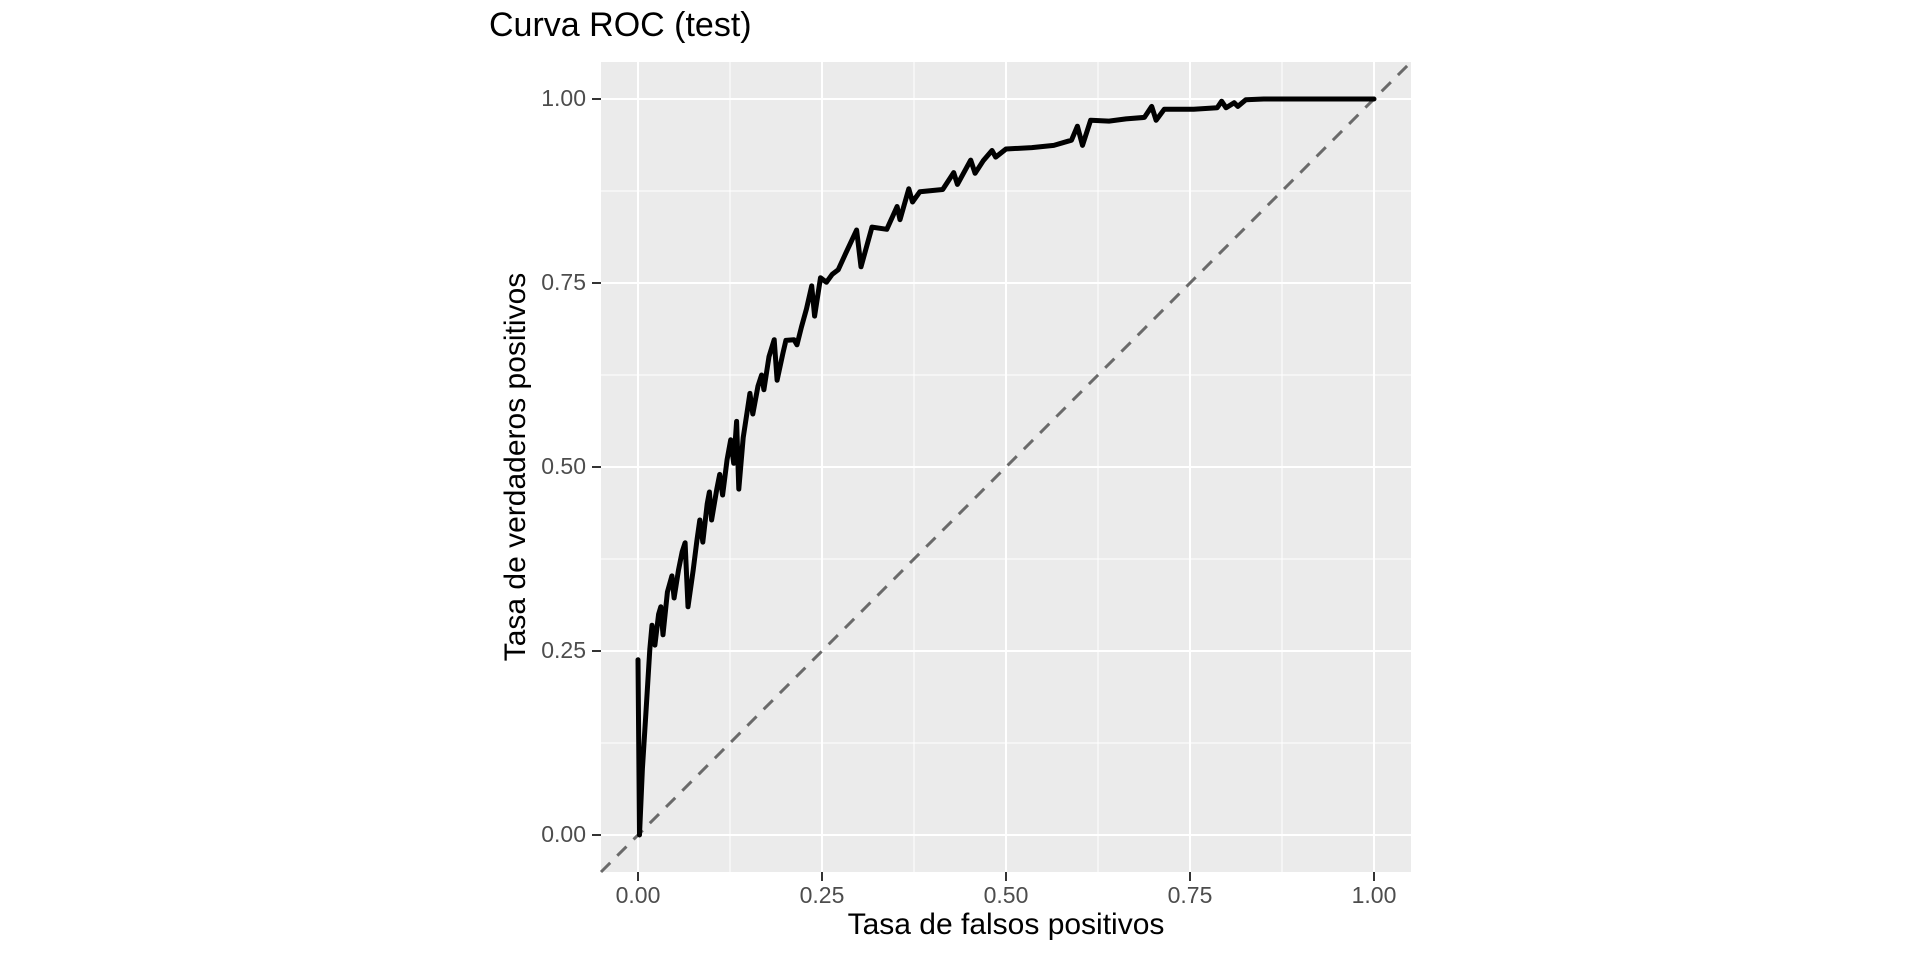  What do you see at coordinates (563, 466) in the screenshot?
I see `y-tick-label: 0.50` at bounding box center [563, 466].